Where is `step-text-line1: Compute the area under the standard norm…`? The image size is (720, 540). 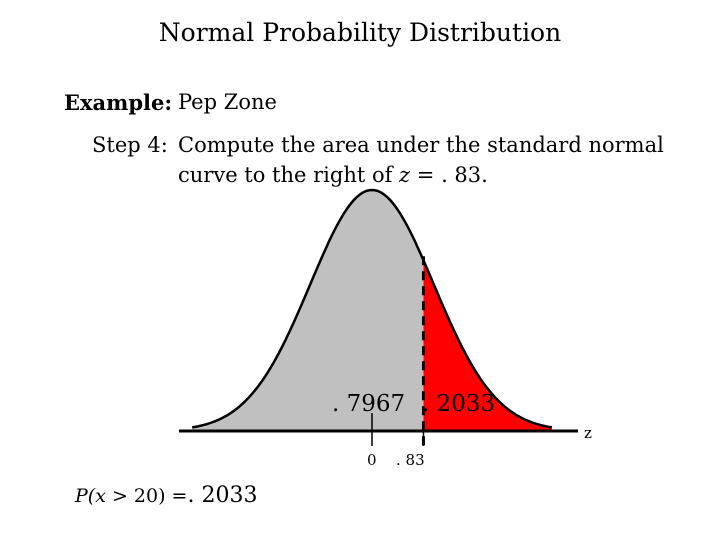
step-text-line1: Compute the area under the standard norm… is located at coordinates (421, 145).